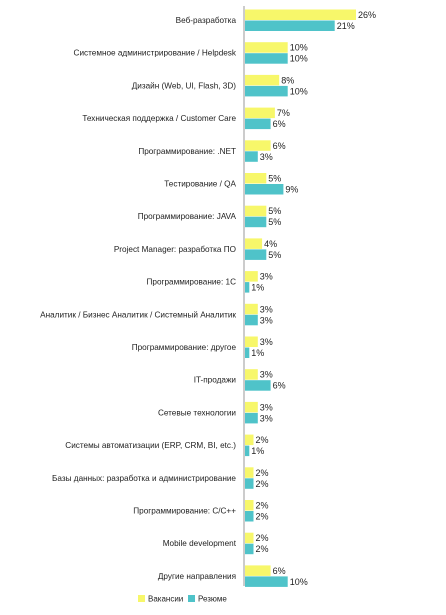 This screenshot has width=446, height=615. Describe the element at coordinates (184, 347) in the screenshot. I see `category-label: Программирование: другое` at that location.